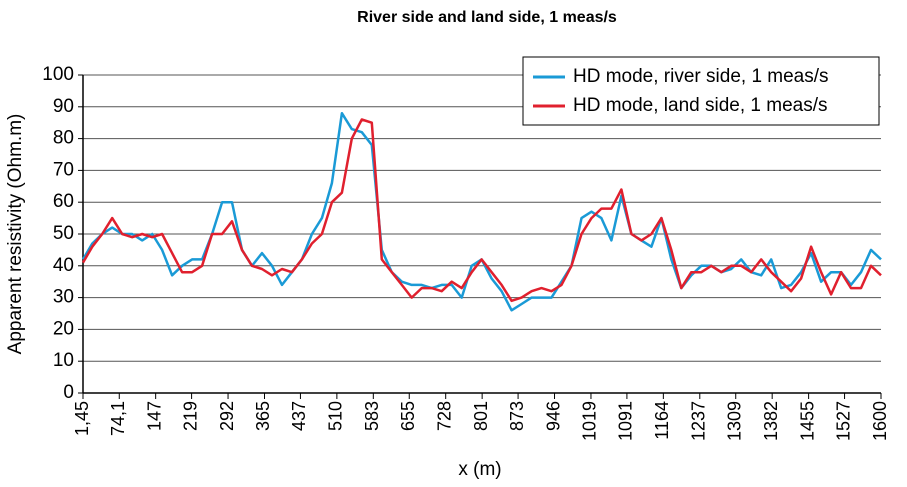 Image resolution: width=907 pixels, height=487 pixels. Describe the element at coordinates (118, 418) in the screenshot. I see `x-tick-label: 74,1` at that location.